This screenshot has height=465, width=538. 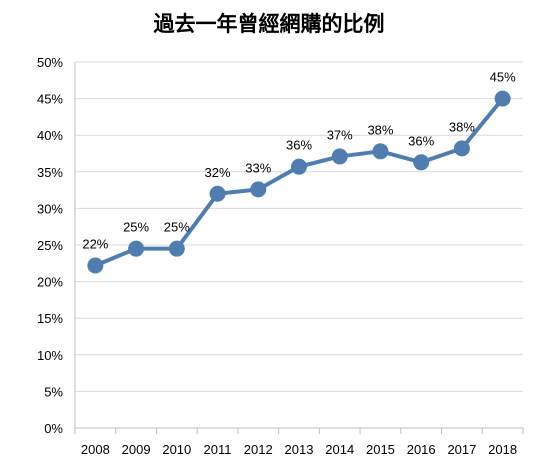 What do you see at coordinates (50, 62) in the screenshot?
I see `y-tick-label: 50%` at bounding box center [50, 62].